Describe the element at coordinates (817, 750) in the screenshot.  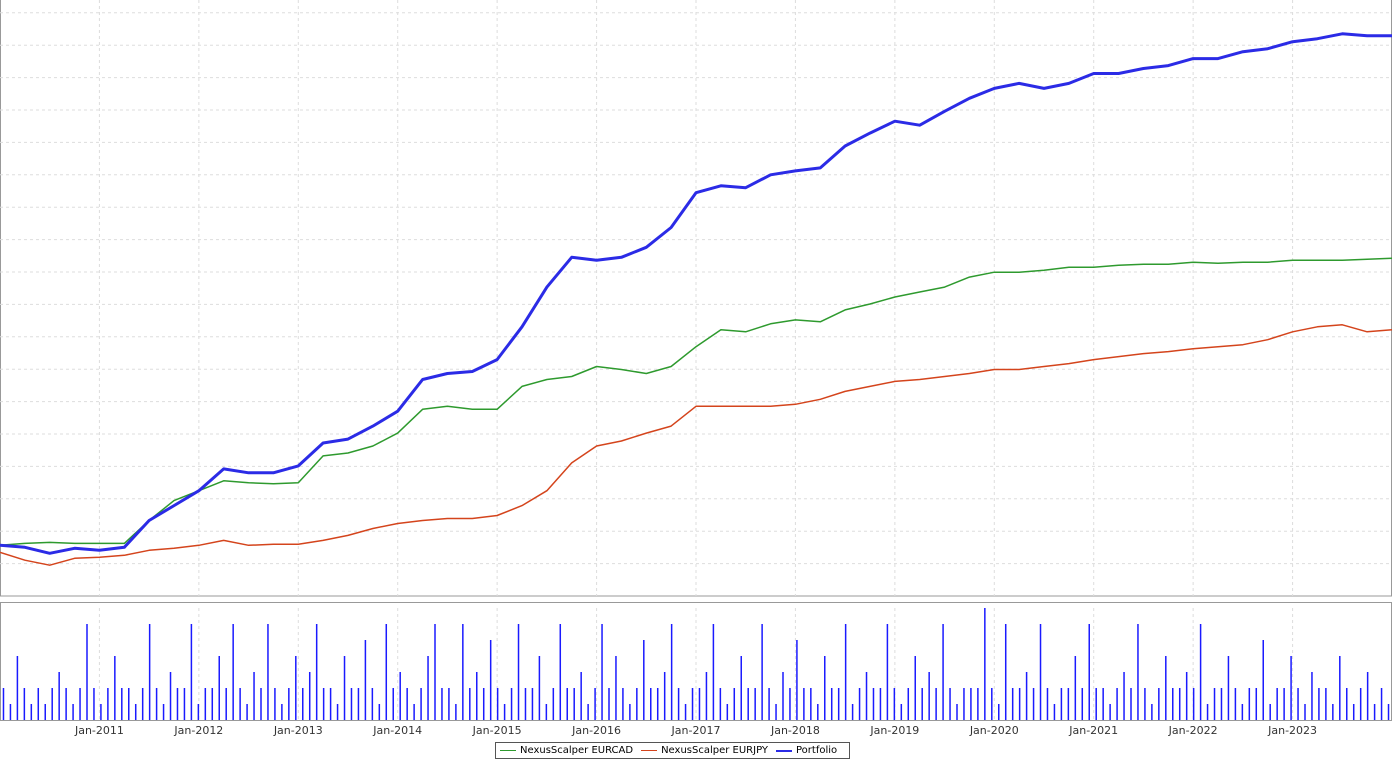
I see `legend-label: Portfolio` at that location.